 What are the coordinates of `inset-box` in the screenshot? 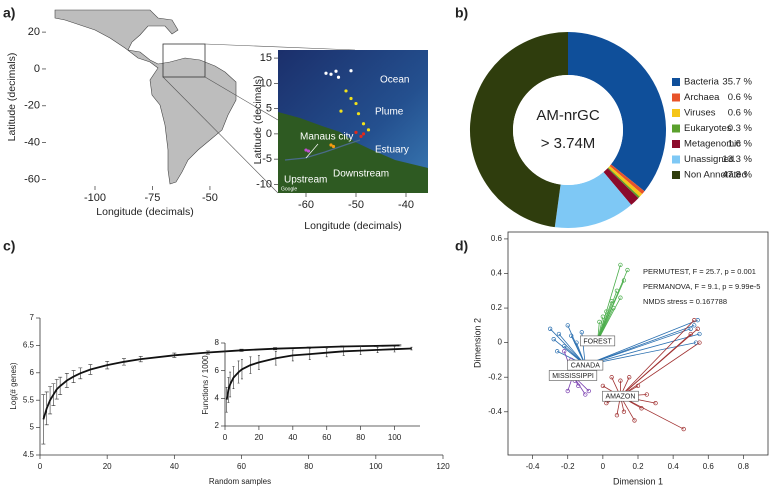 It's located at (184, 60).